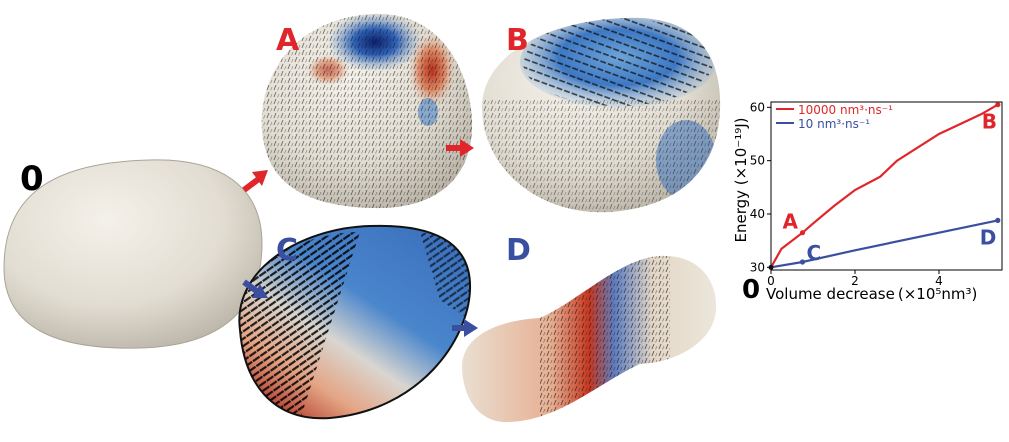  Describe the element at coordinates (757, 267) in the screenshot. I see `y-tick-label: 30` at that location.